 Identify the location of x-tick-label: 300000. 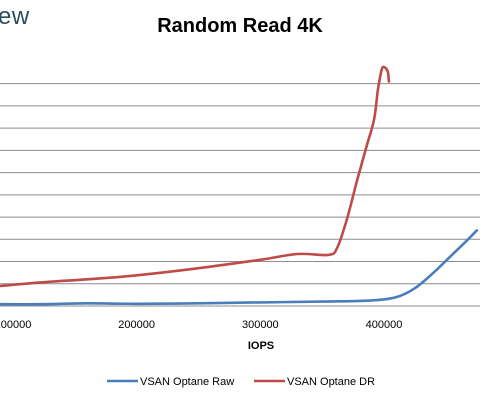
(260, 325).